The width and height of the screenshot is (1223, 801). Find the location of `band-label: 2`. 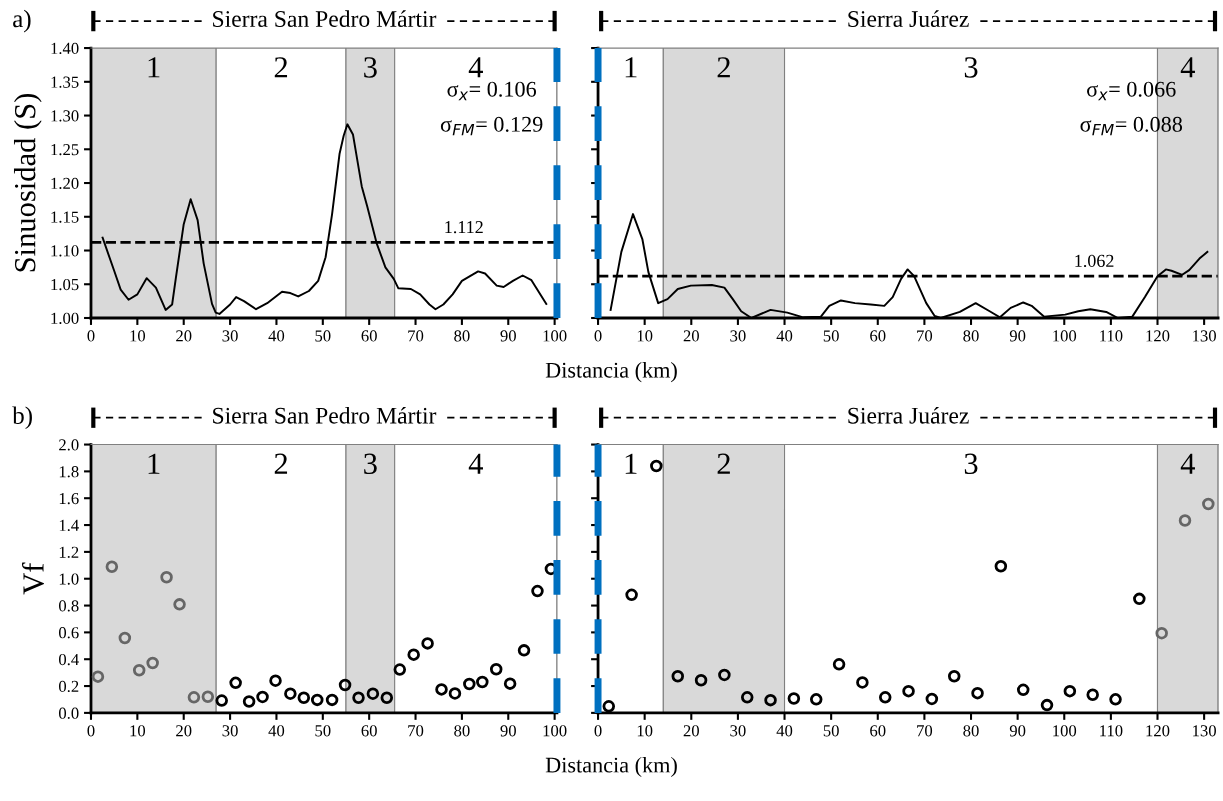

band-label: 2 is located at coordinates (723, 67).